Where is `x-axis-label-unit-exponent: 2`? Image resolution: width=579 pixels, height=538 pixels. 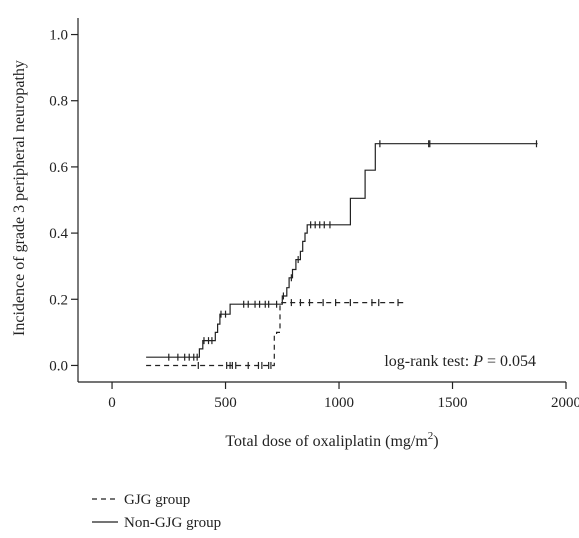
x-axis-label-unit-exponent: 2 is located at coordinates (431, 436).